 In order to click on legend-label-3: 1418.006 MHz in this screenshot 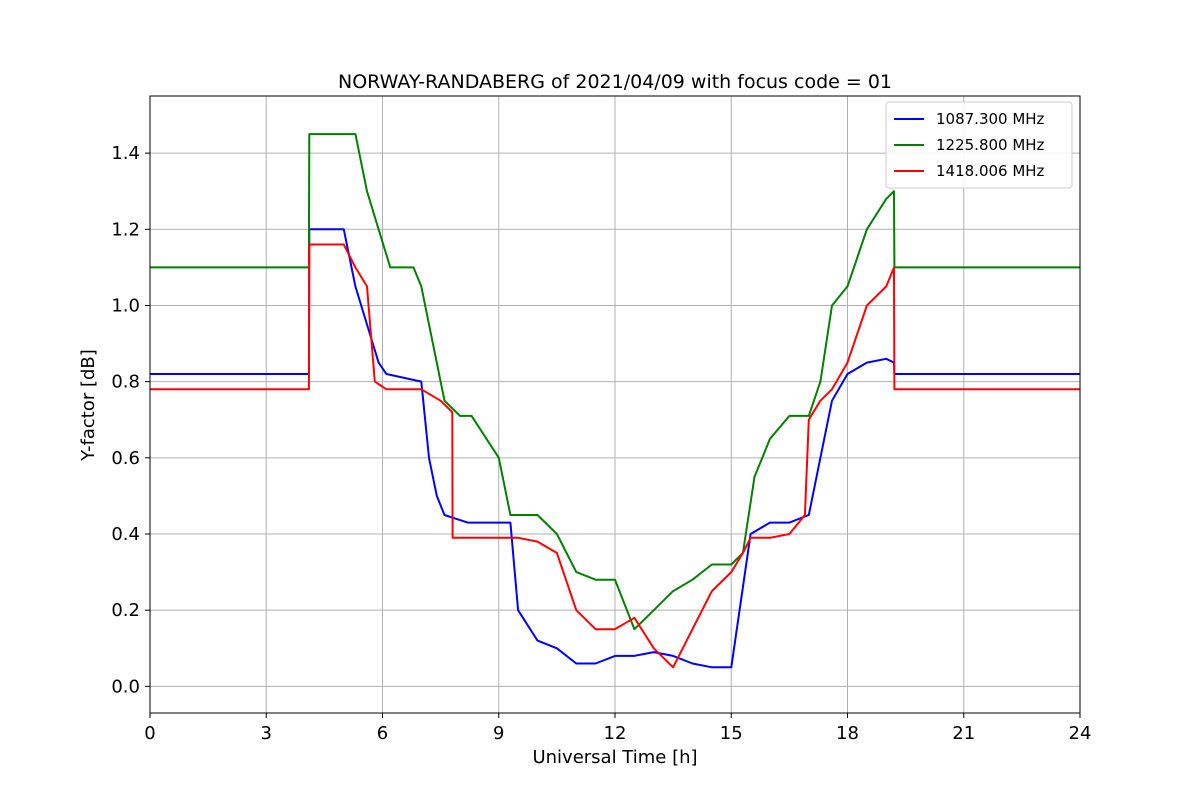, I will do `click(990, 171)`.